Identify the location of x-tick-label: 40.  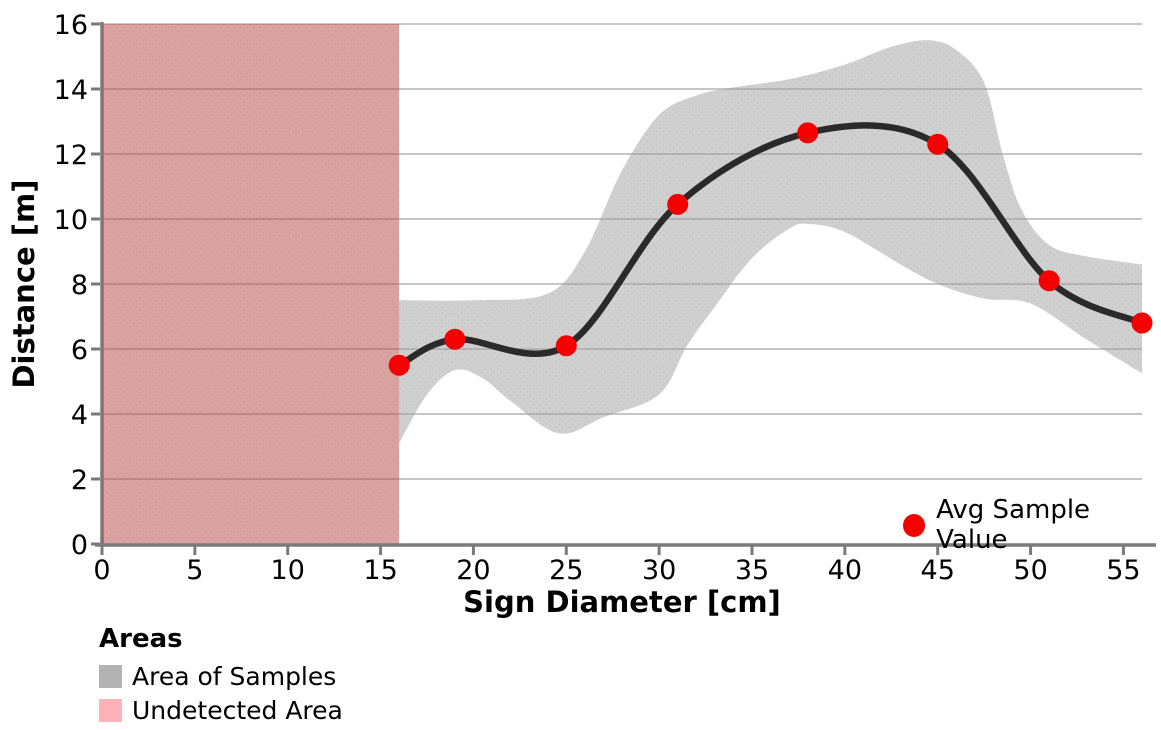
(845, 570).